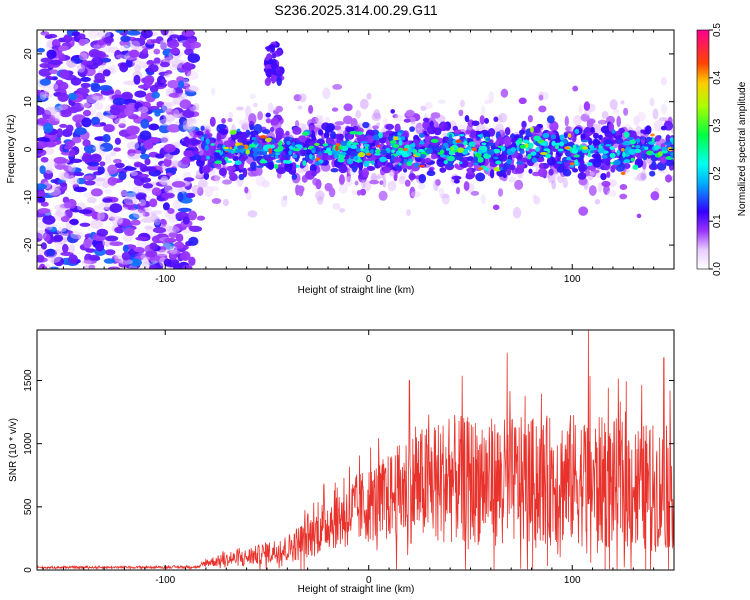  What do you see at coordinates (165, 580) in the screenshot?
I see `x-tick-label: -100` at bounding box center [165, 580].